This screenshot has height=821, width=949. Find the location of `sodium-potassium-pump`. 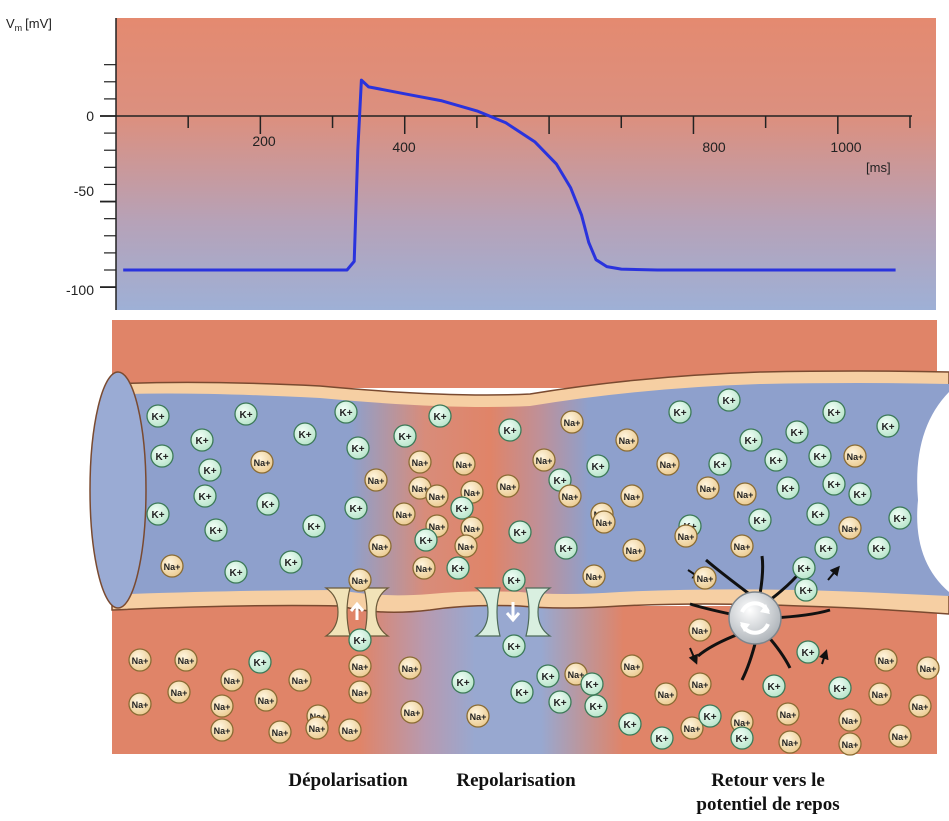

sodium-potassium-pump is located at coordinates (763, 618).